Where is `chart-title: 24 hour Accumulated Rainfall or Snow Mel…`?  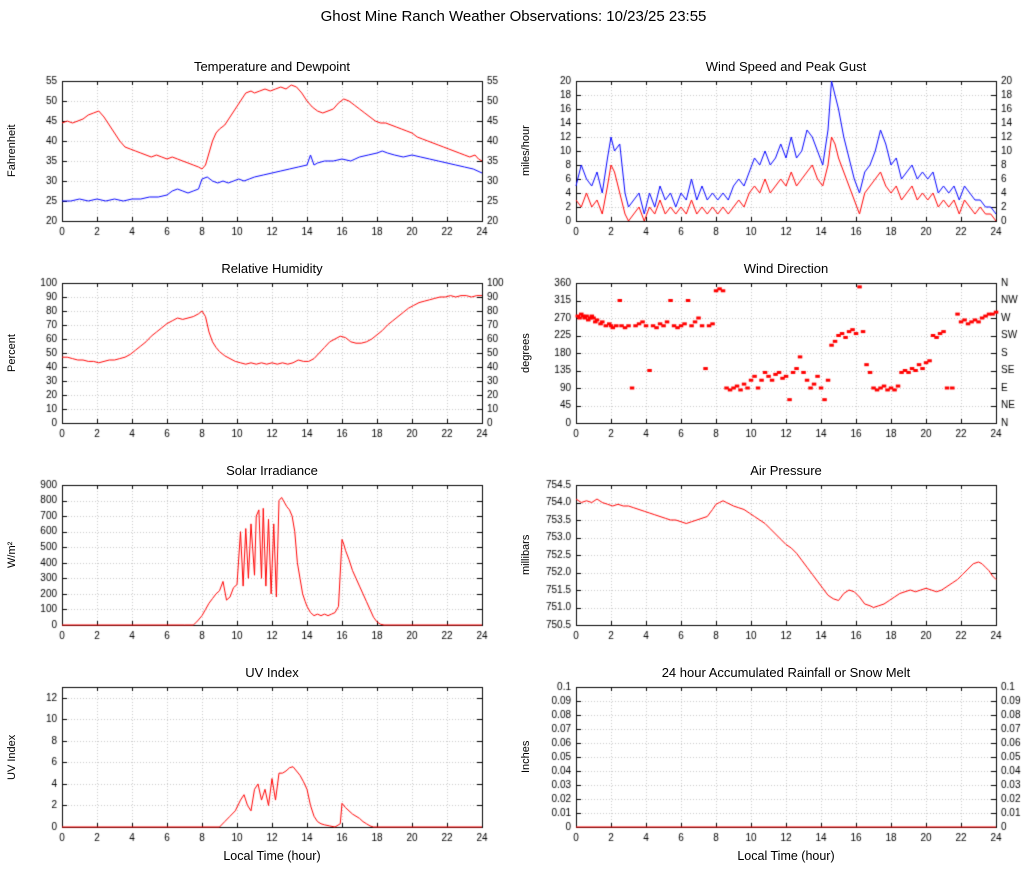
chart-title: 24 hour Accumulated Rainfall or Snow Mel… is located at coordinates (786, 672).